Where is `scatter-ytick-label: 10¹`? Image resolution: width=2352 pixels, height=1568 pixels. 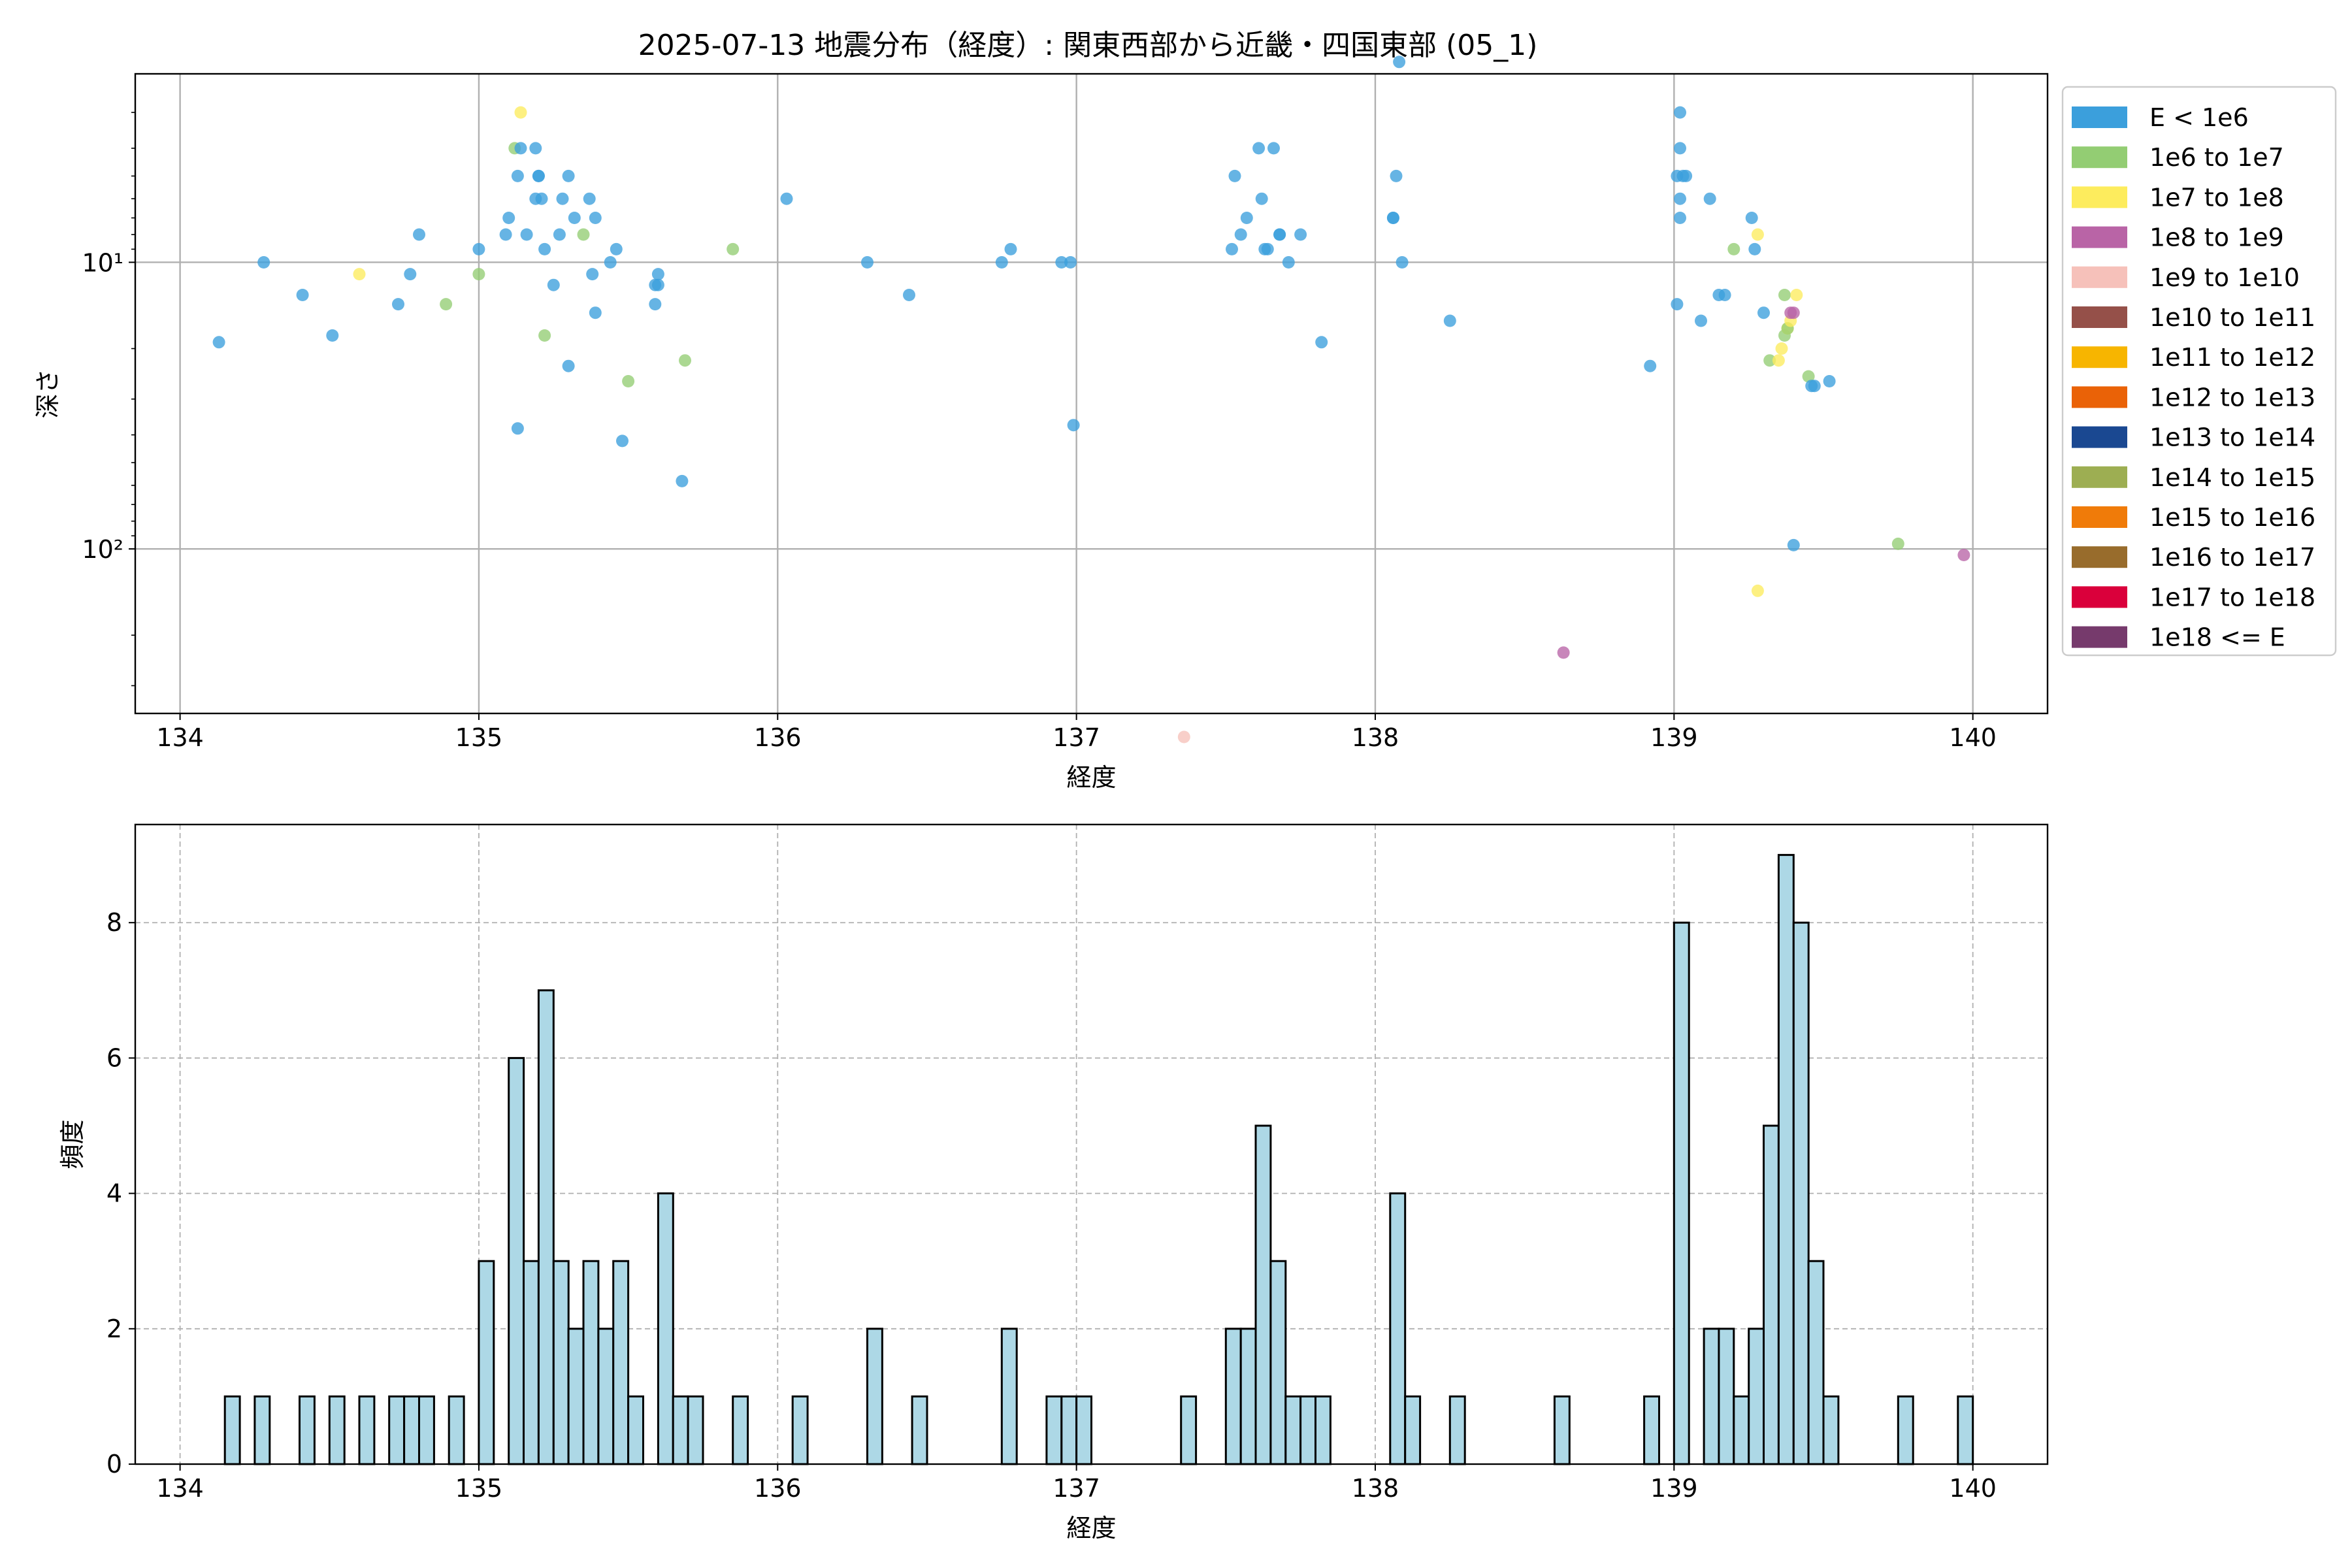 scatter-ytick-label: 10¹ is located at coordinates (102, 262).